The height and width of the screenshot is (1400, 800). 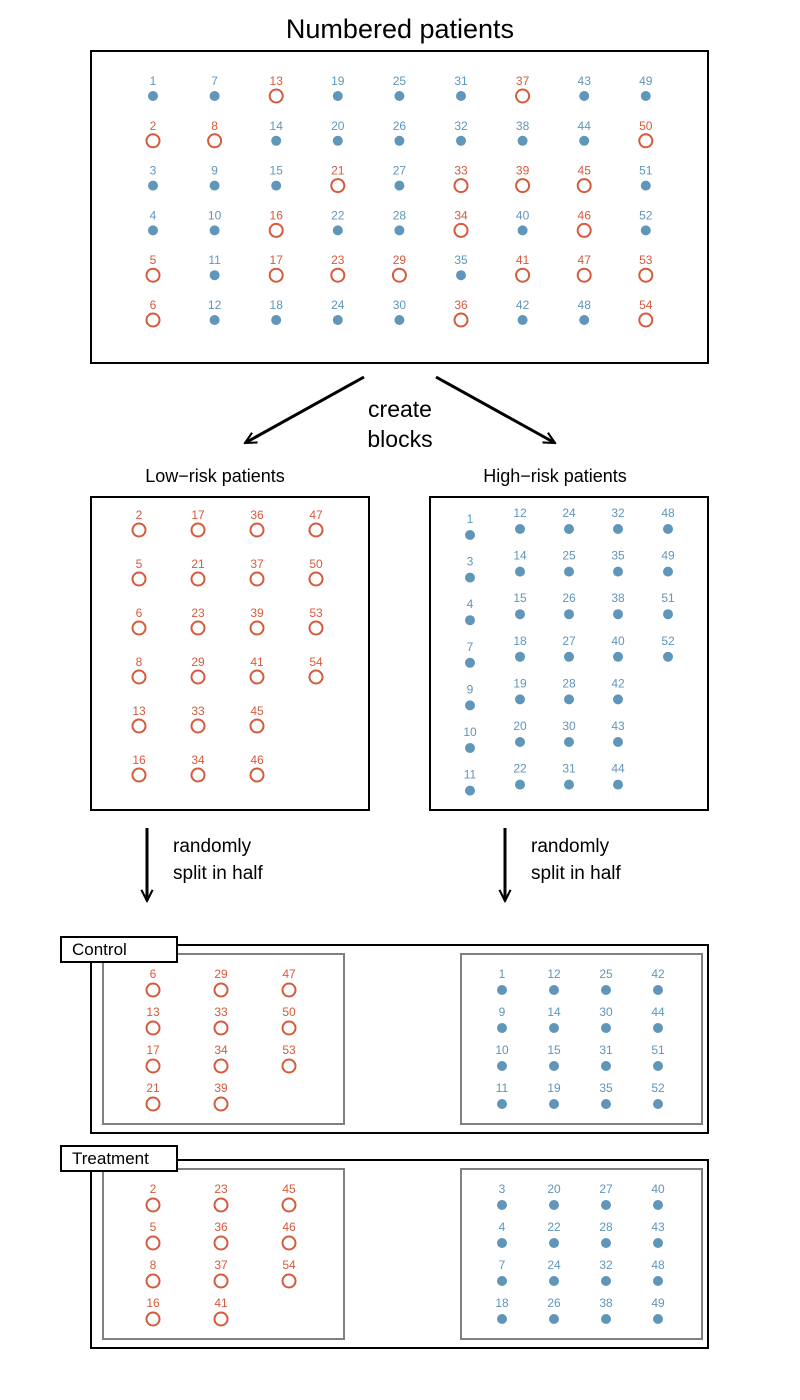 I want to click on patient-number: 20, so click(x=338, y=126).